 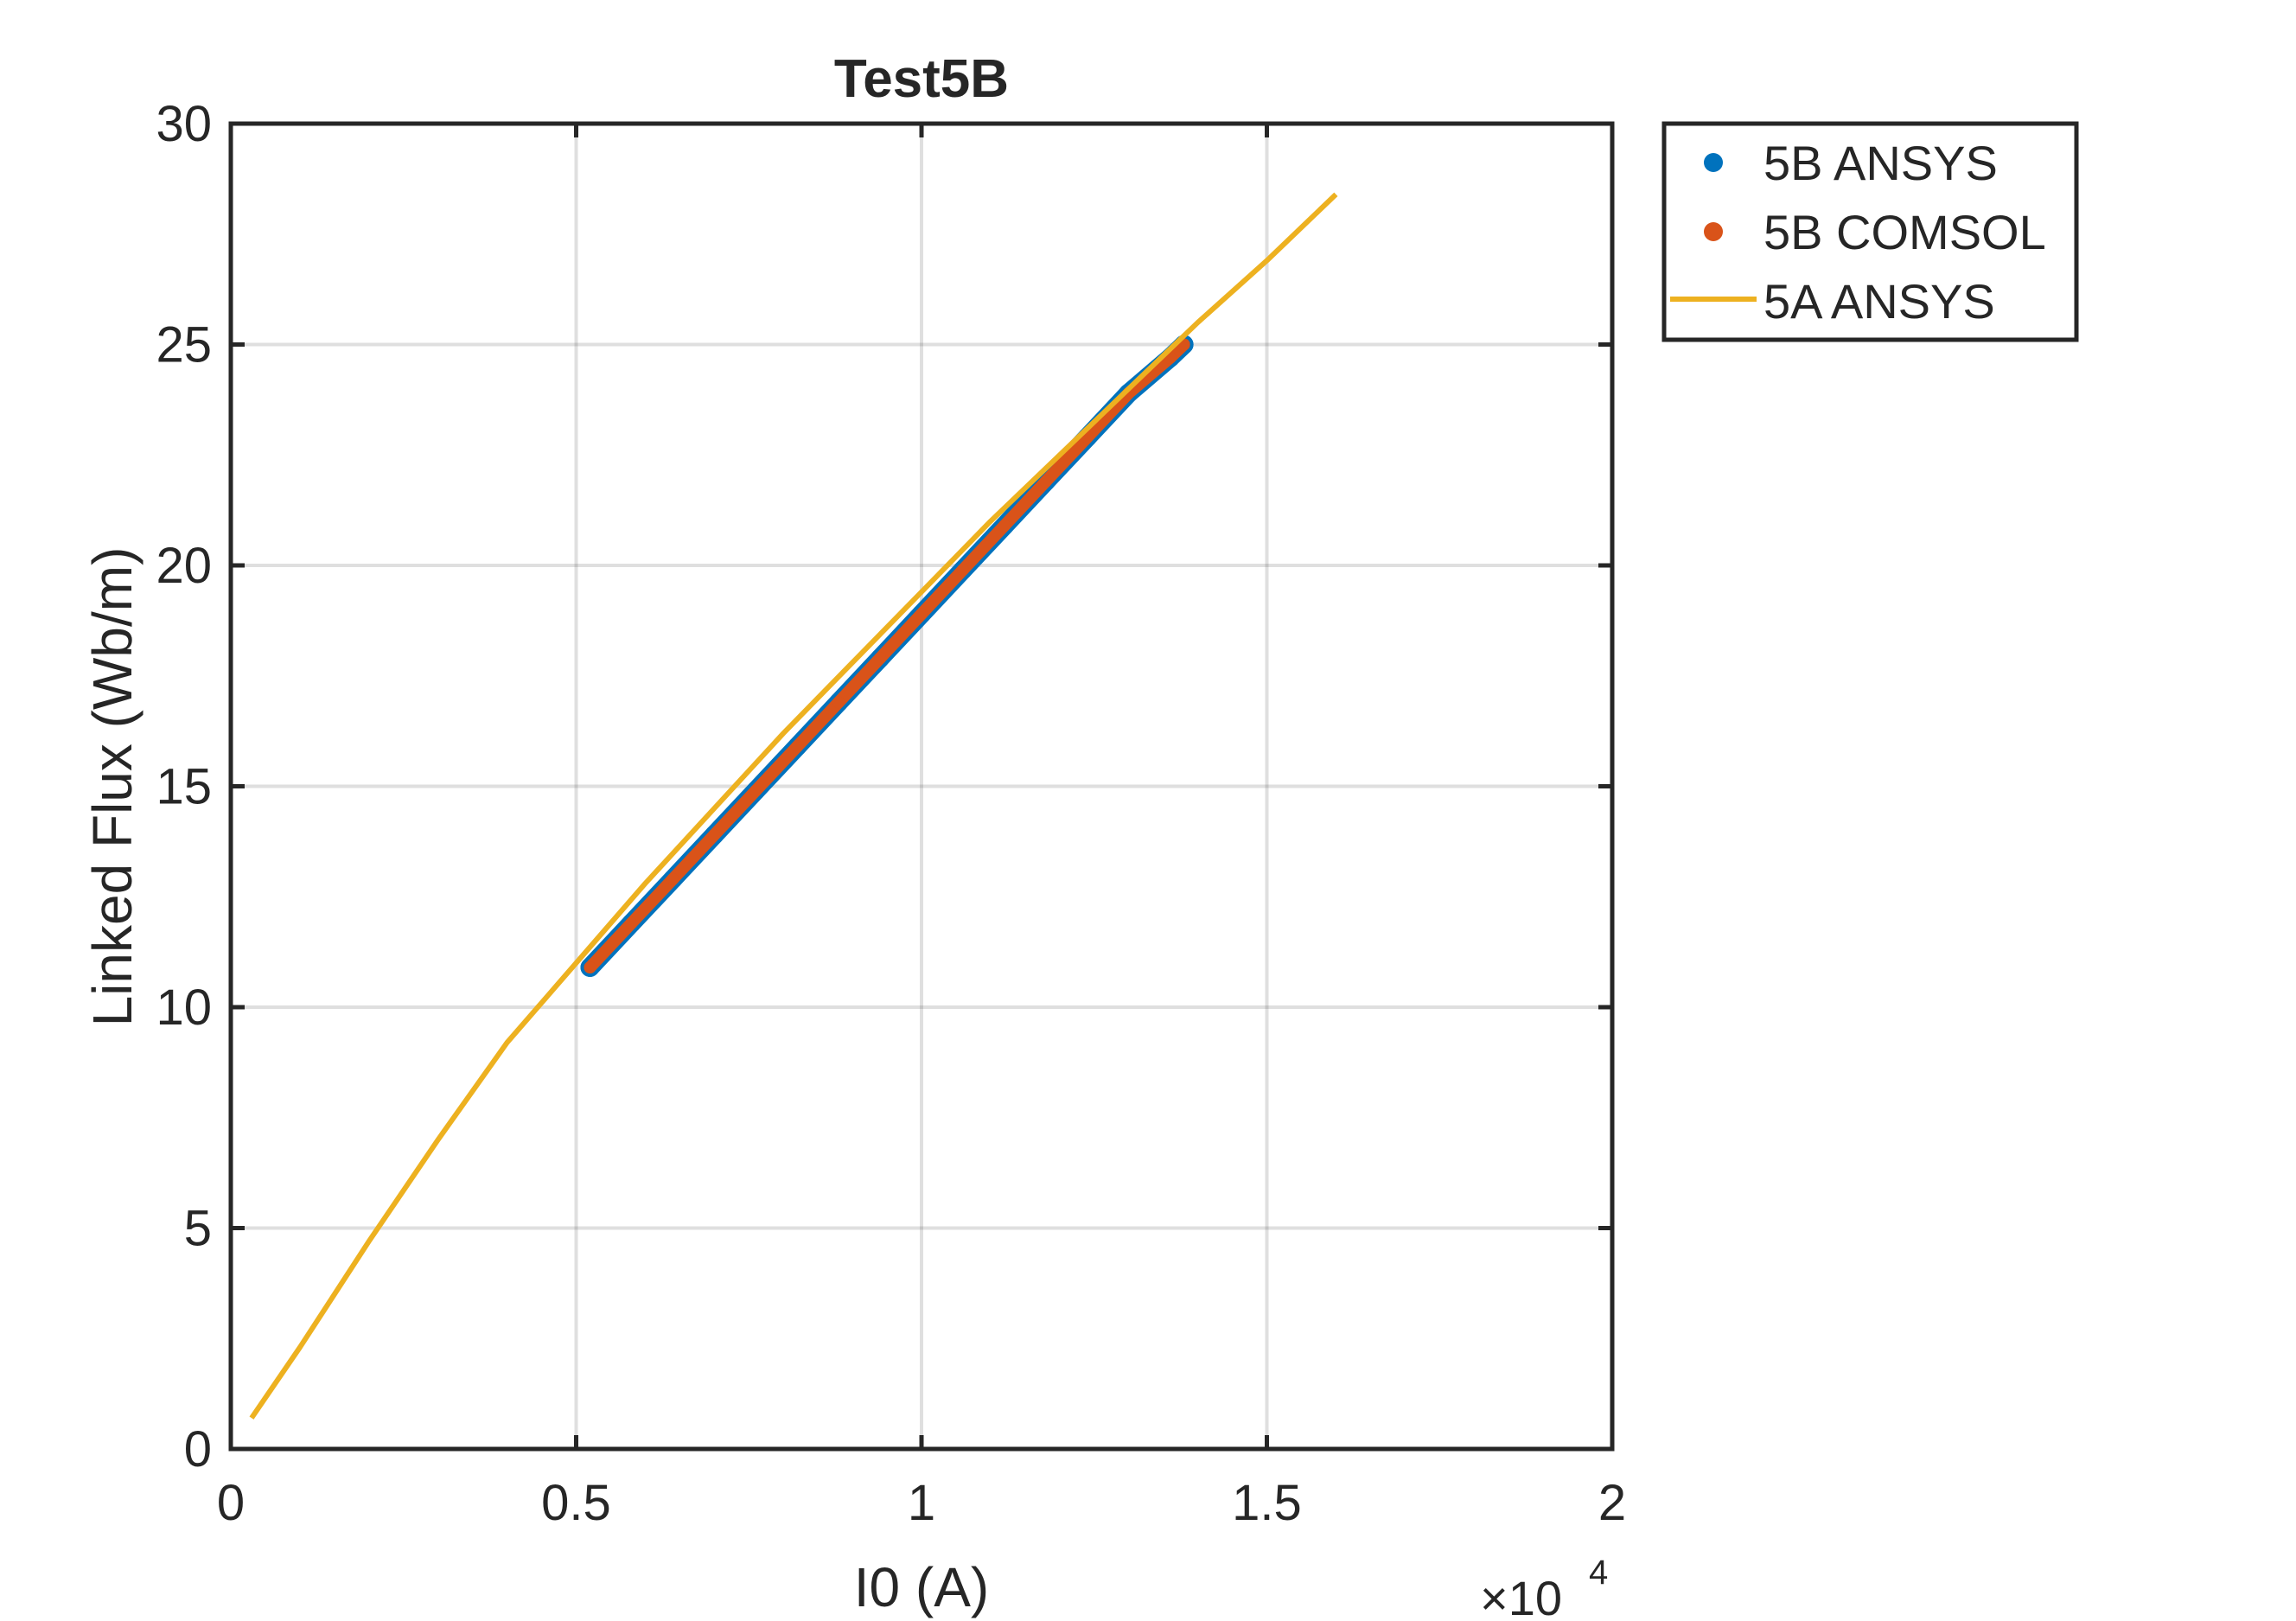 I want to click on y-tick-label: 15, so click(x=184, y=787).